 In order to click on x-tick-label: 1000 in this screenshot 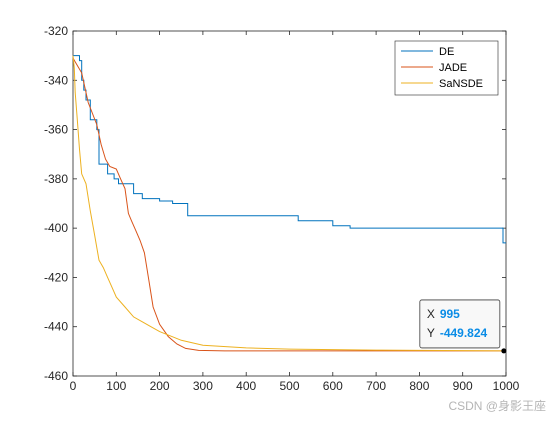, I will do `click(506, 386)`.